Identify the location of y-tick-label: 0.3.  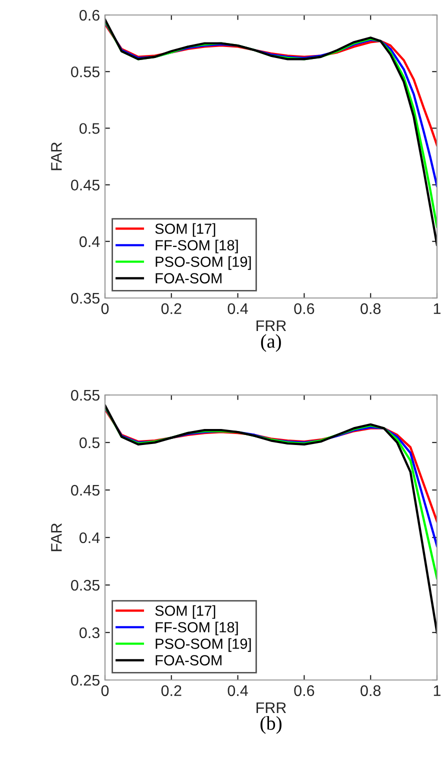
(90, 632).